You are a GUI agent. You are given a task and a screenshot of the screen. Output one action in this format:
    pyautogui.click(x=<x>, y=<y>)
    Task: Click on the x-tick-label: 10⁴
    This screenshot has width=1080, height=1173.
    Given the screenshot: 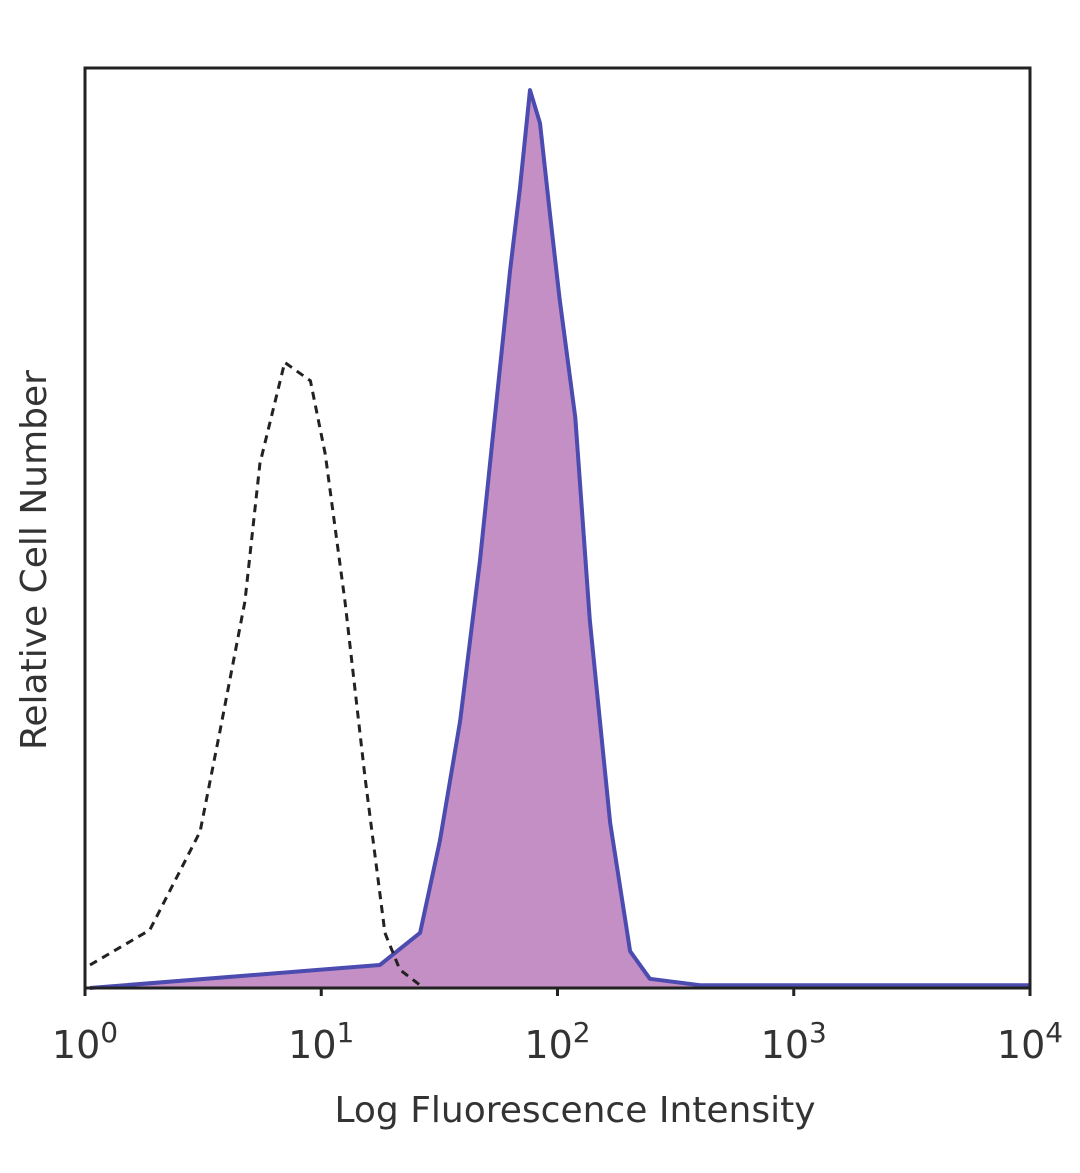 What is the action you would take?
    pyautogui.click(x=1030, y=1041)
    